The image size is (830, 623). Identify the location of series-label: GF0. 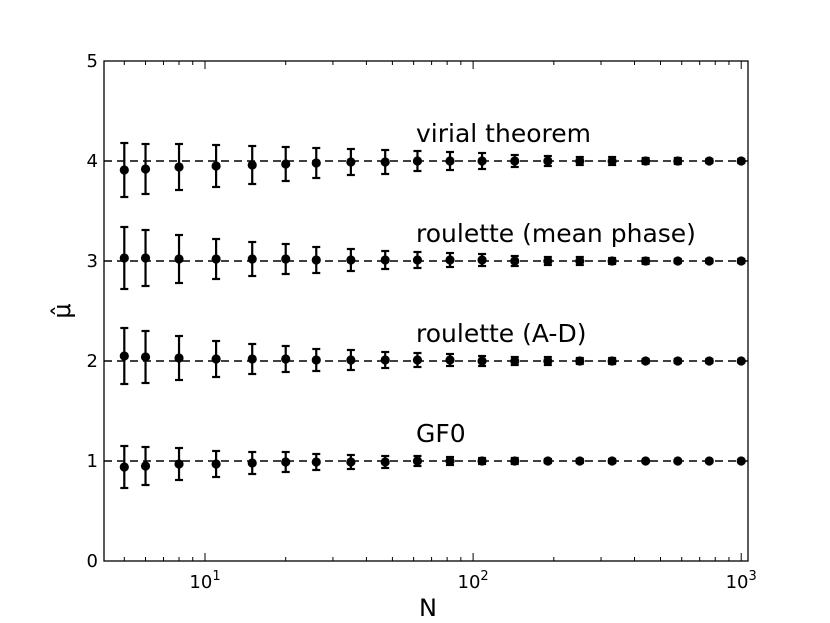
(441, 433).